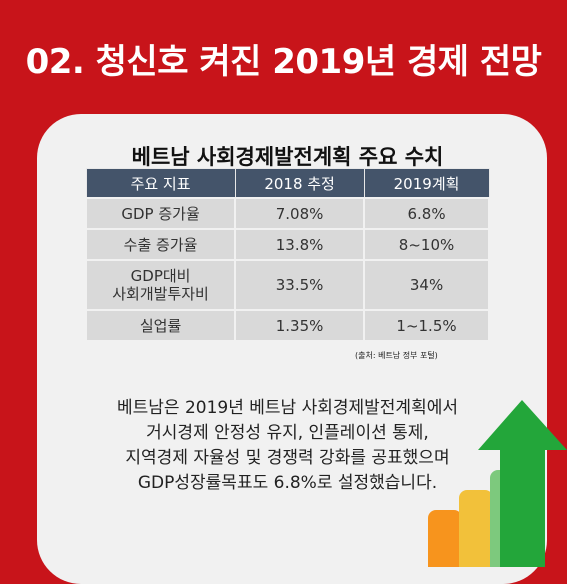 The height and width of the screenshot is (584, 567). Describe the element at coordinates (522, 483) in the screenshot. I see `growth-arrow-icon` at that location.